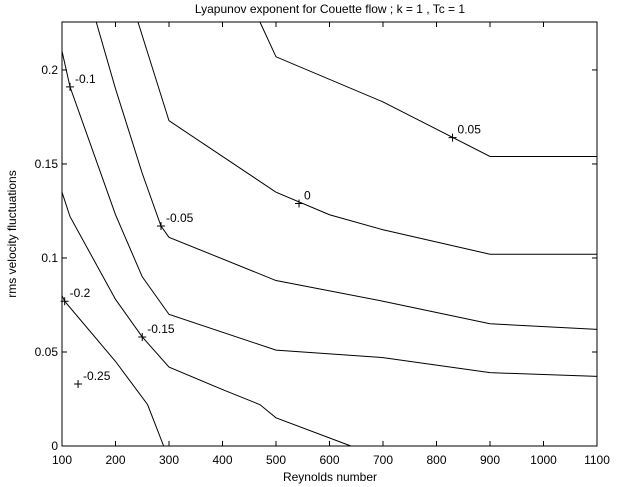 This screenshot has width=621, height=487. Describe the element at coordinates (85, 79) in the screenshot. I see `contour-label: -0.1` at that location.